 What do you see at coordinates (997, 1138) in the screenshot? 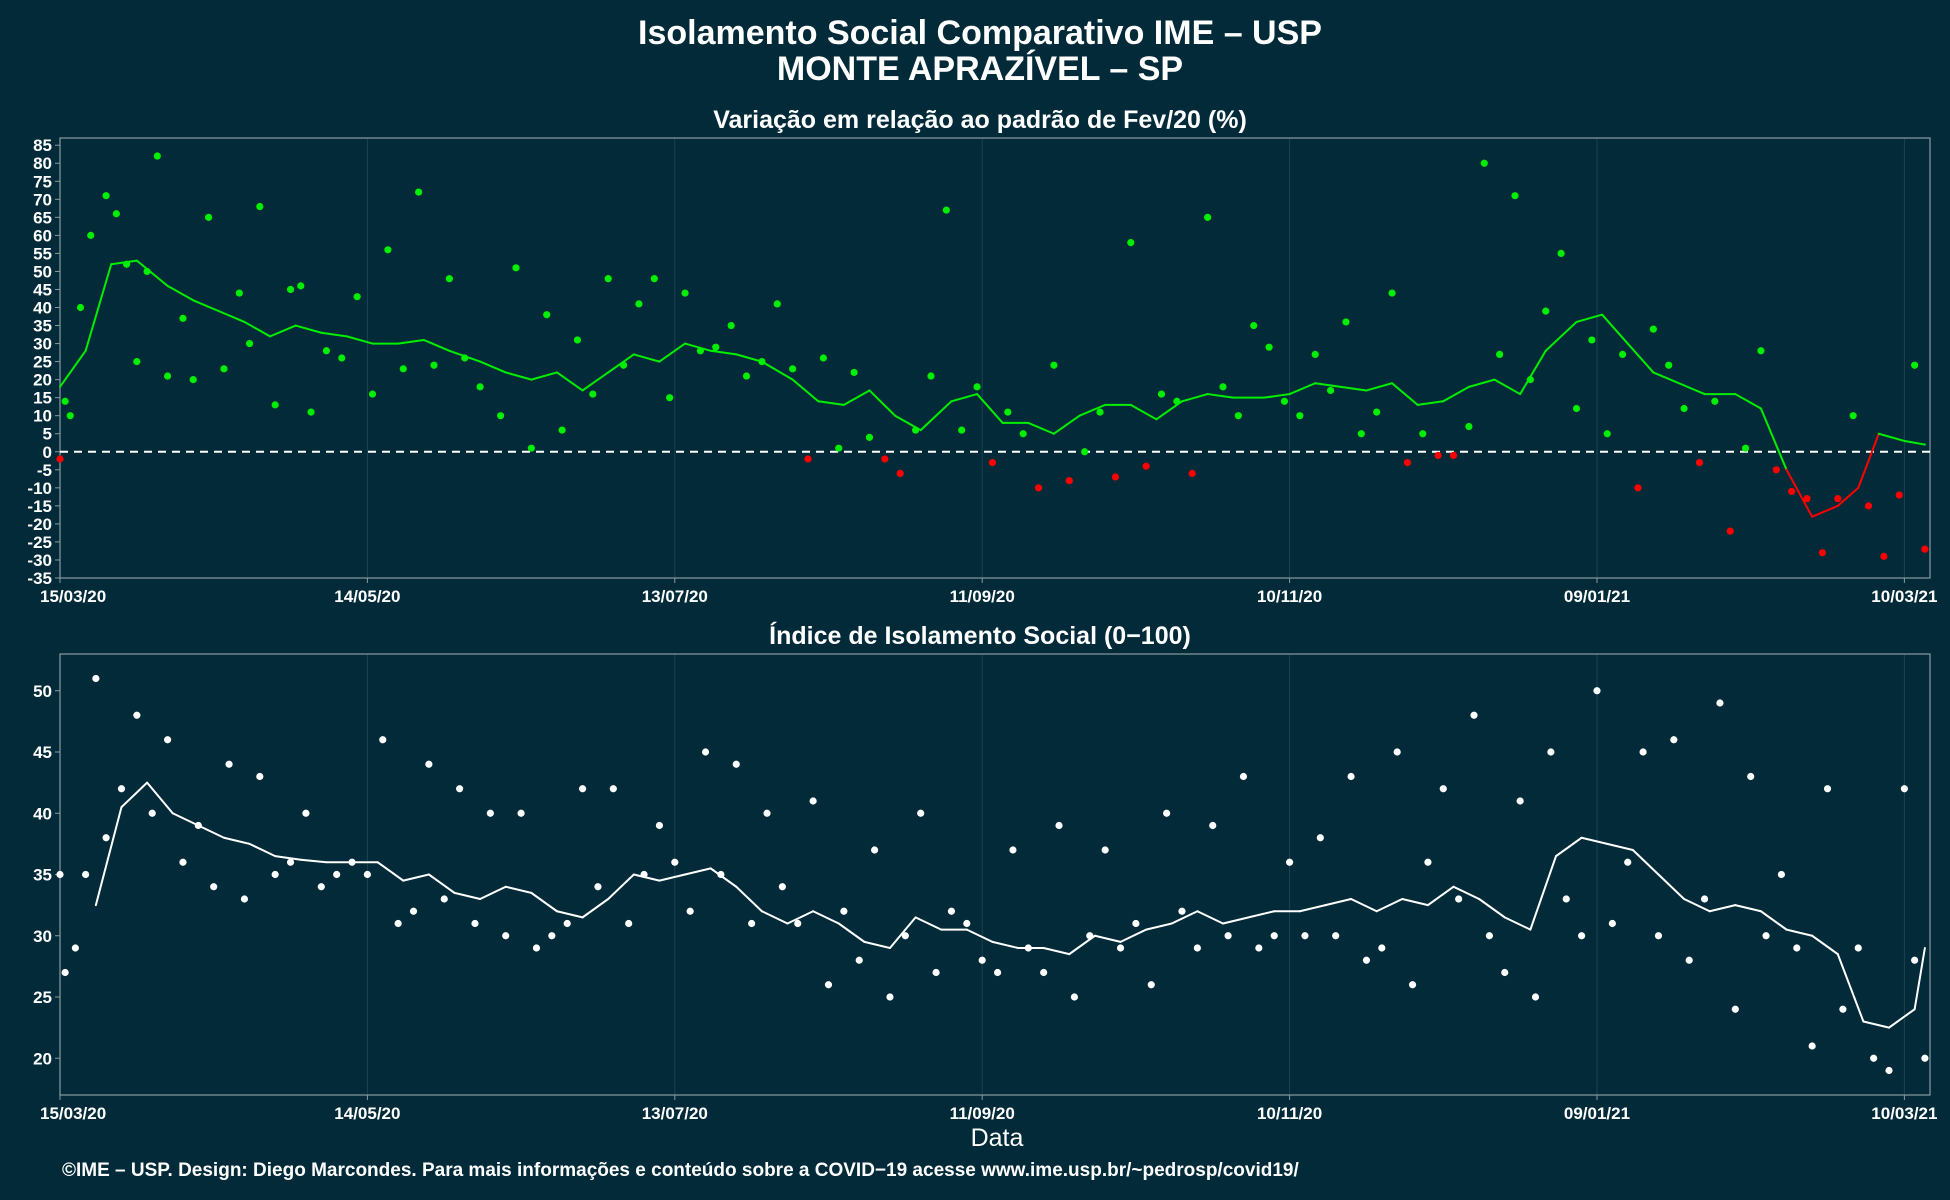
I see `x-axis-label: Data` at bounding box center [997, 1138].